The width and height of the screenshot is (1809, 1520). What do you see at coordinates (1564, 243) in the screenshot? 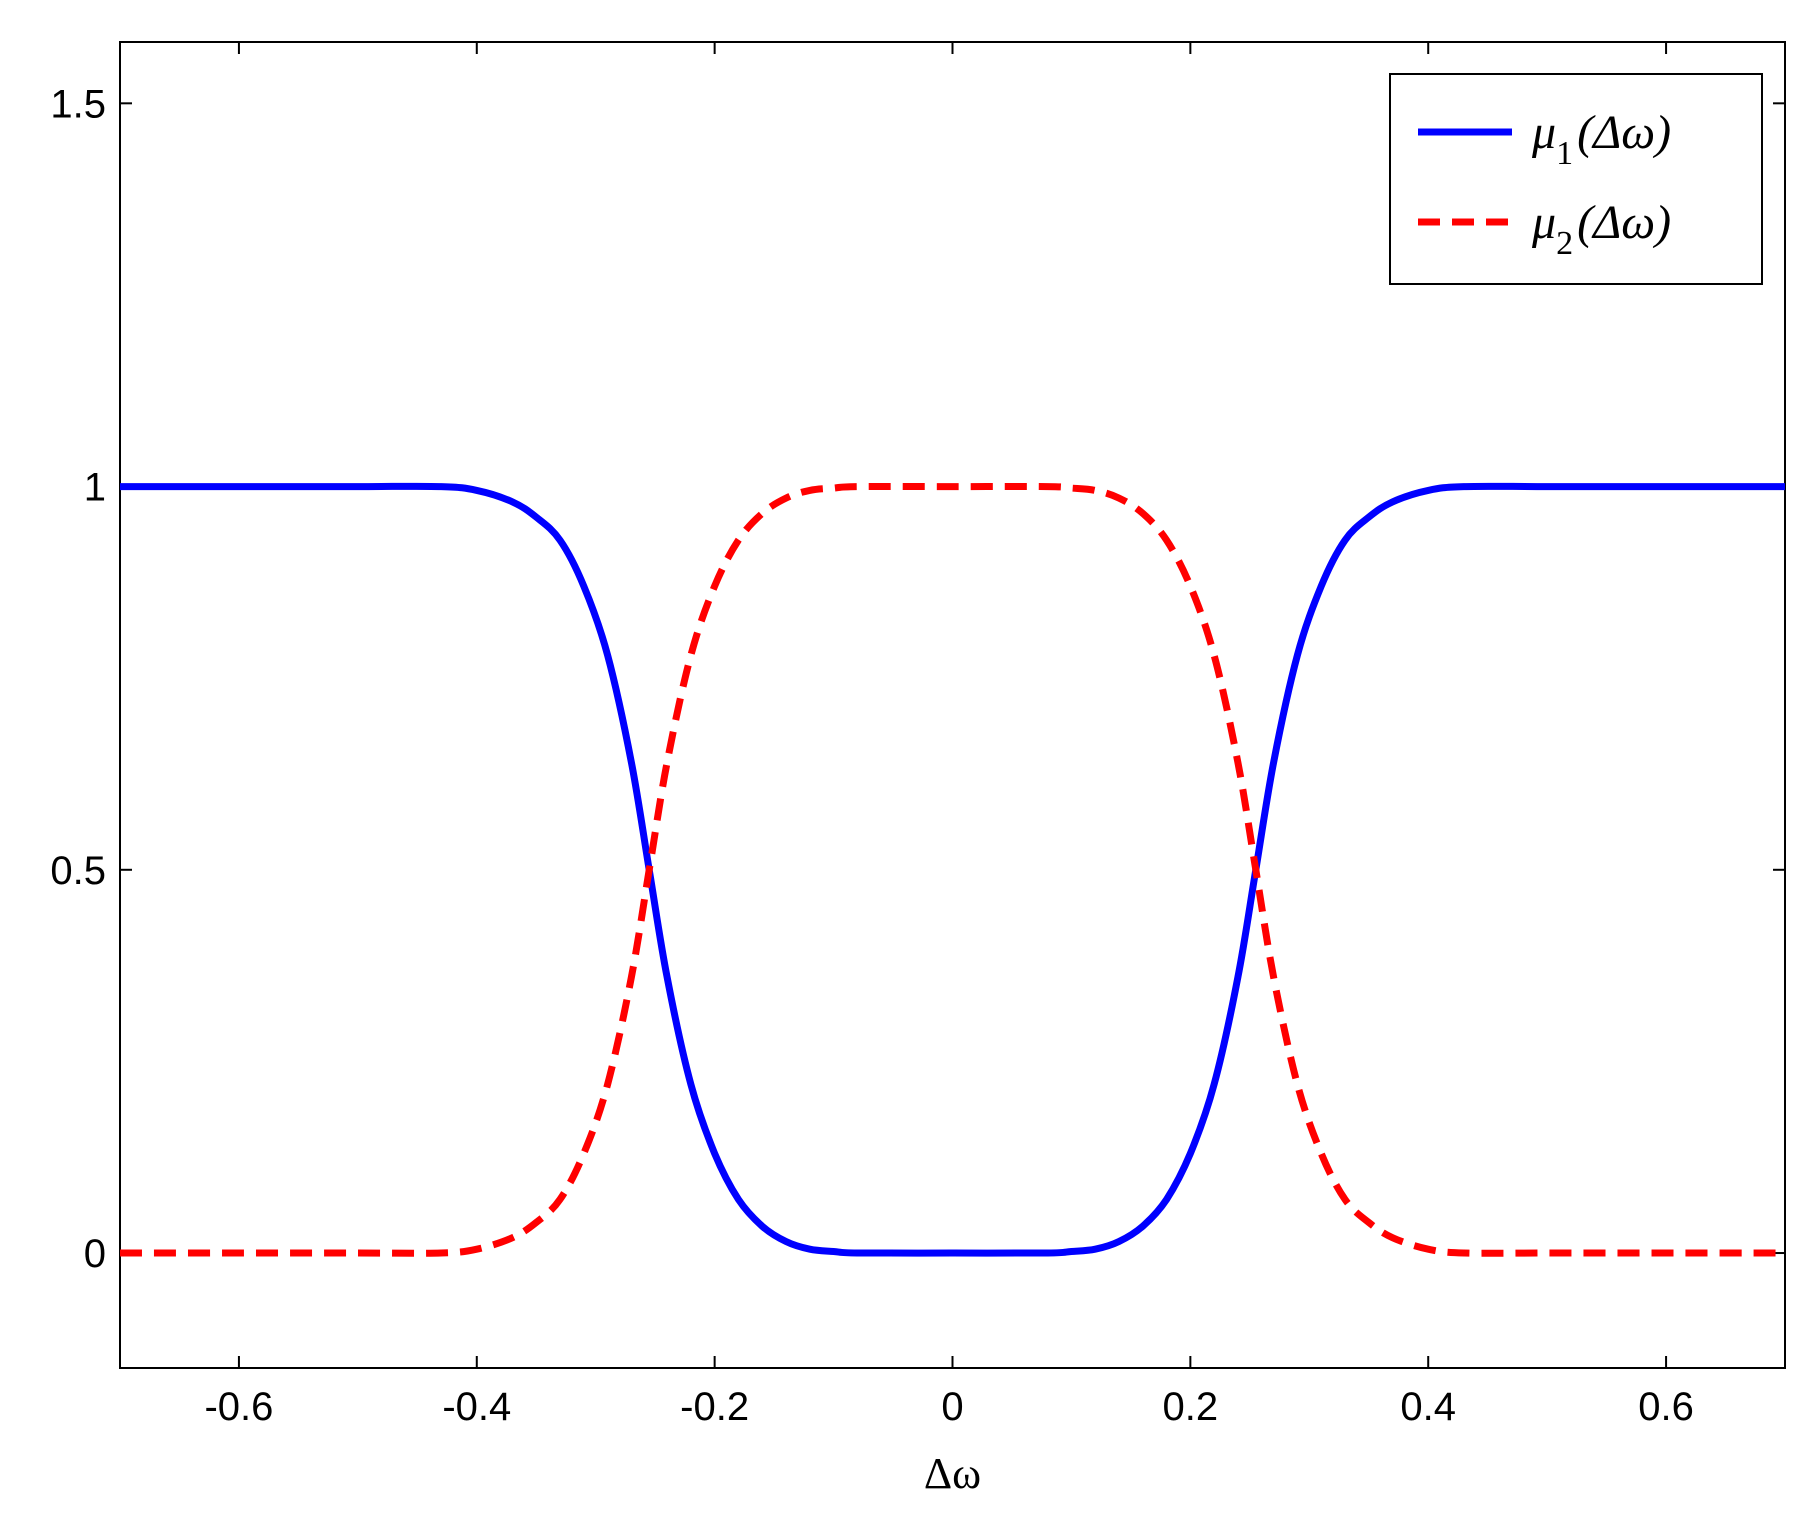
I see `legend-label-sub: 2` at bounding box center [1564, 243].